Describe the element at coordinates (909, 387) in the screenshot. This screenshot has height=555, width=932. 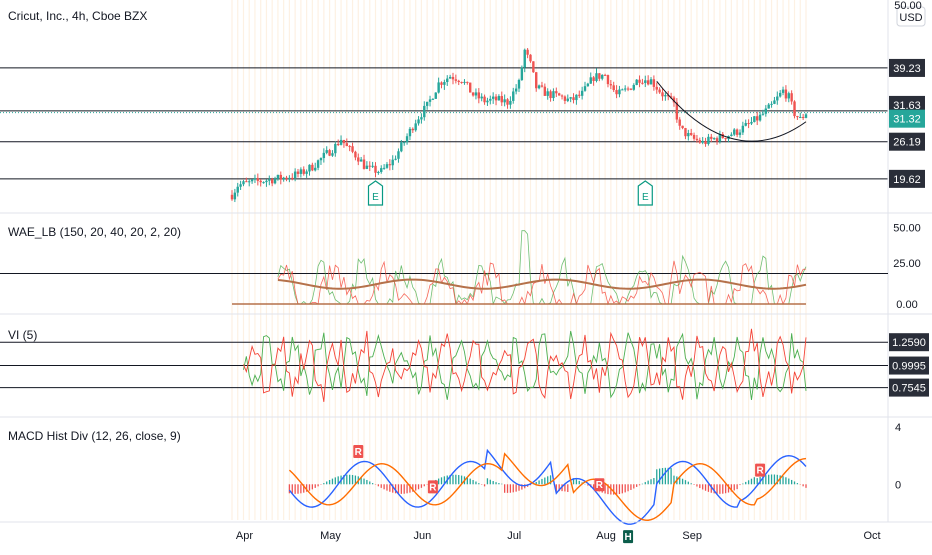
I see `vi-level-tag-bg` at that location.